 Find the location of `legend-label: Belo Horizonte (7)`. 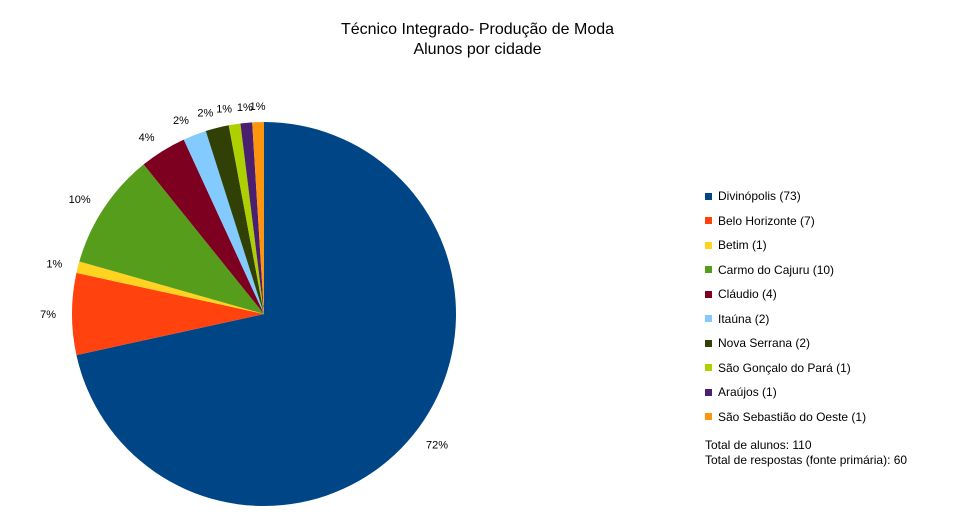

legend-label: Belo Horizonte (7) is located at coordinates (766, 220).